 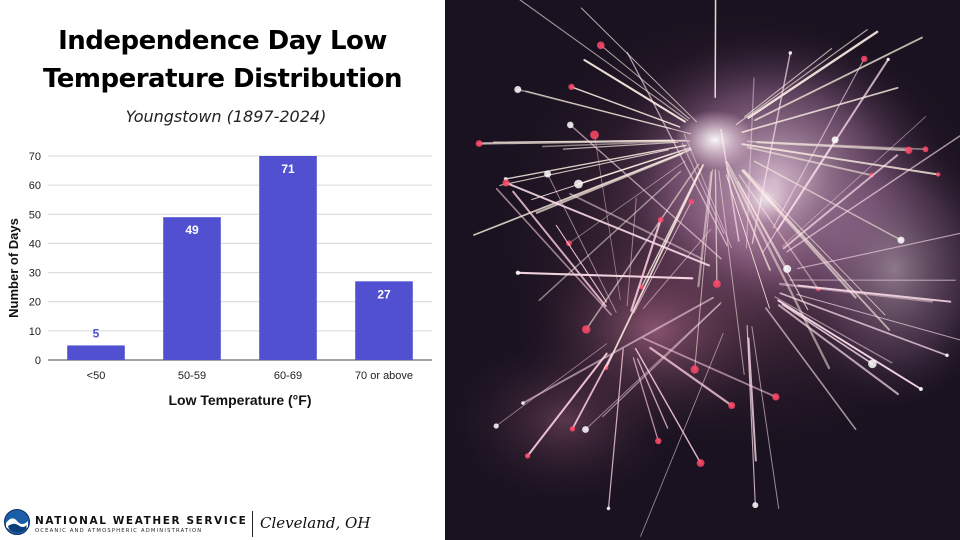 I want to click on noaa-logo-icon, so click(x=17, y=522).